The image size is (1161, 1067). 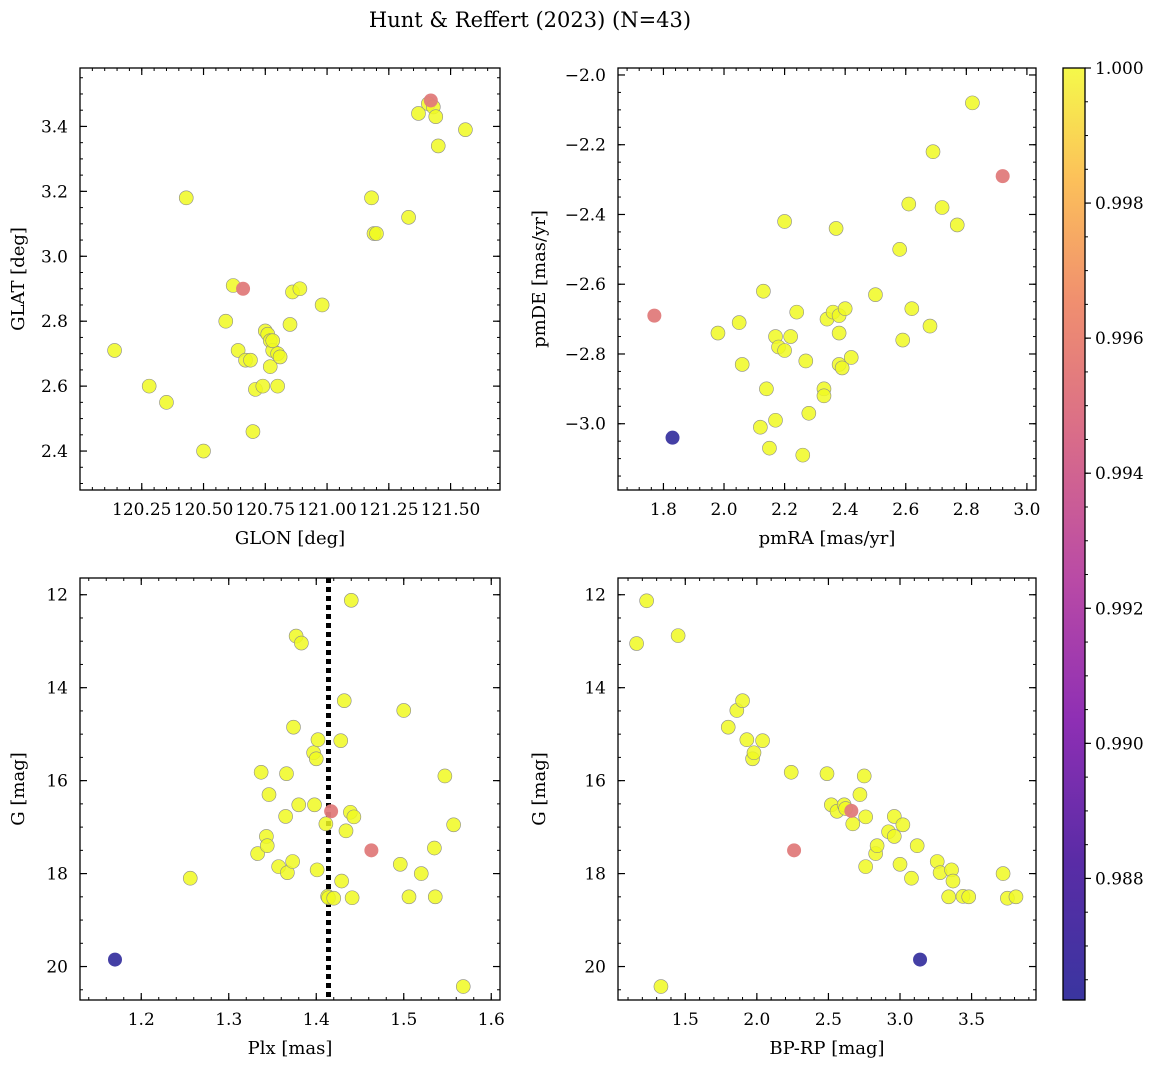 What do you see at coordinates (723, 510) in the screenshot?
I see `x-tick-label: 2.0` at bounding box center [723, 510].